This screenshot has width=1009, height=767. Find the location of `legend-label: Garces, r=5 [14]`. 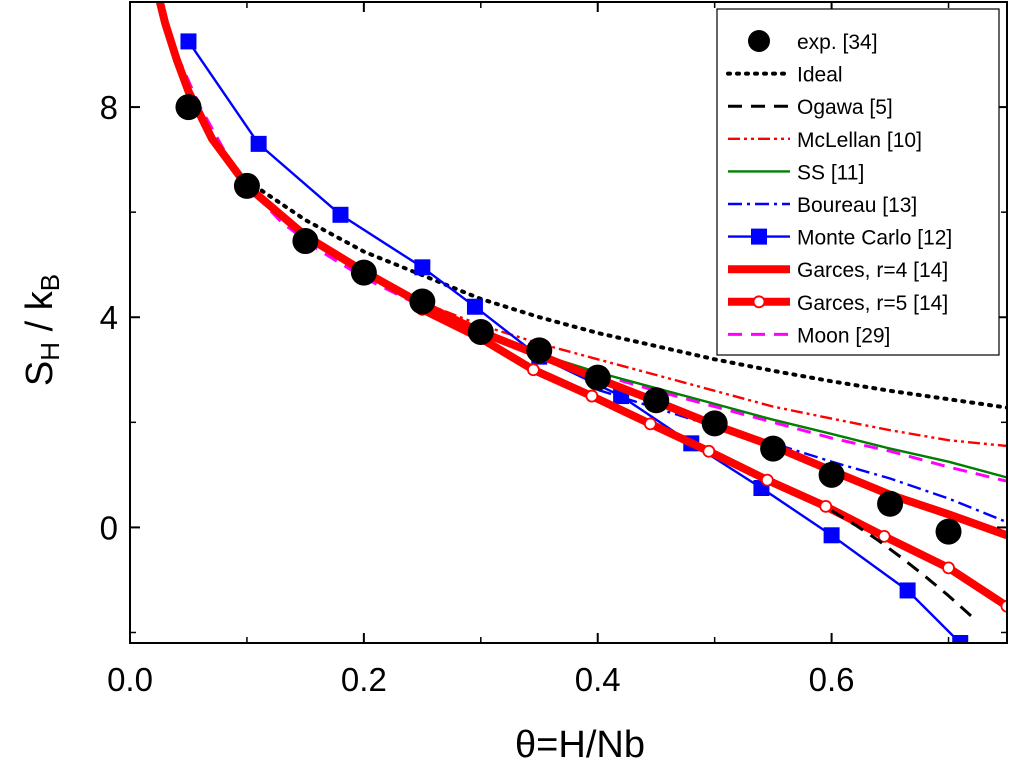

legend-label: Garces, r=5 [14] is located at coordinates (872, 303).